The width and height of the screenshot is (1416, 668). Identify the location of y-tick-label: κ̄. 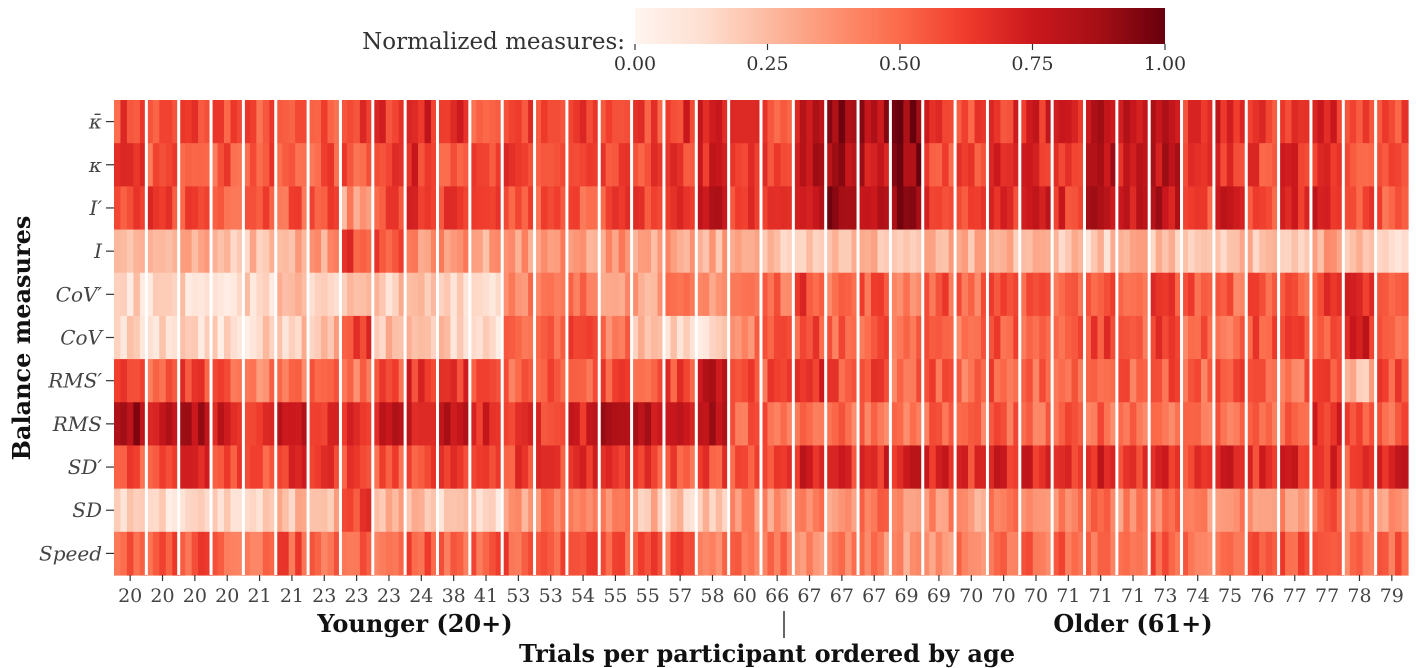
(95, 122).